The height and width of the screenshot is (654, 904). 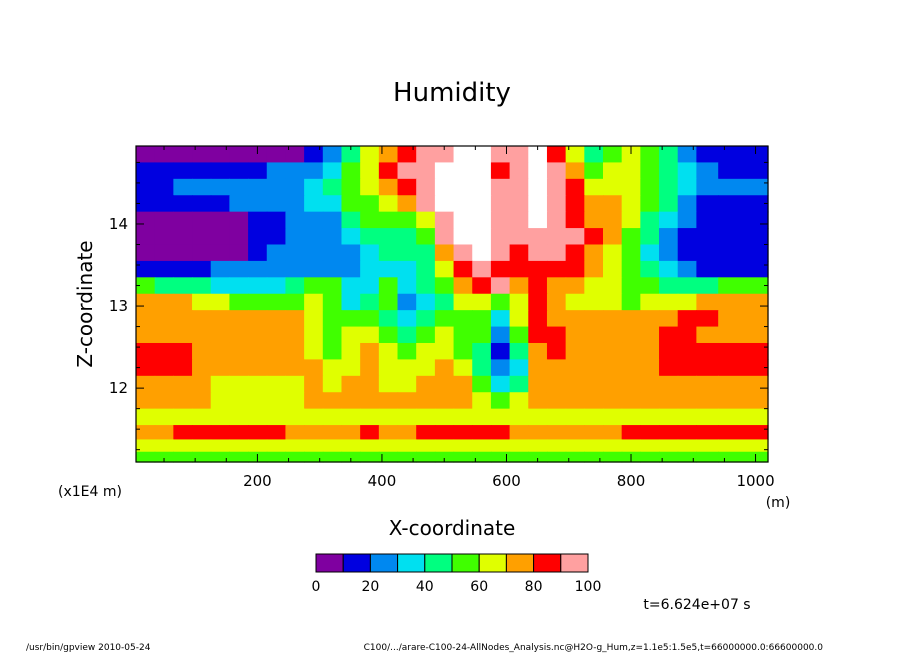 I want to click on y-tick-label: 13, so click(x=118, y=306).